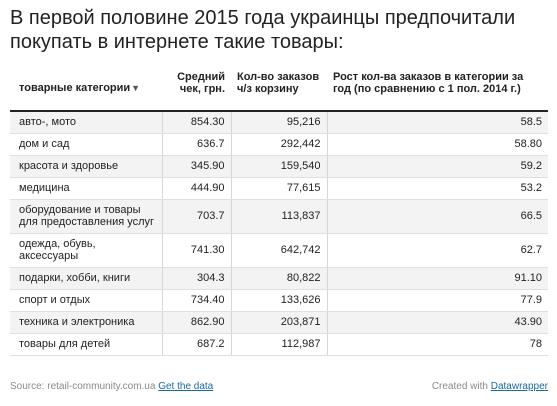 The height and width of the screenshot is (406, 557). I want to click on cell-growth: 58.5, so click(437, 122).